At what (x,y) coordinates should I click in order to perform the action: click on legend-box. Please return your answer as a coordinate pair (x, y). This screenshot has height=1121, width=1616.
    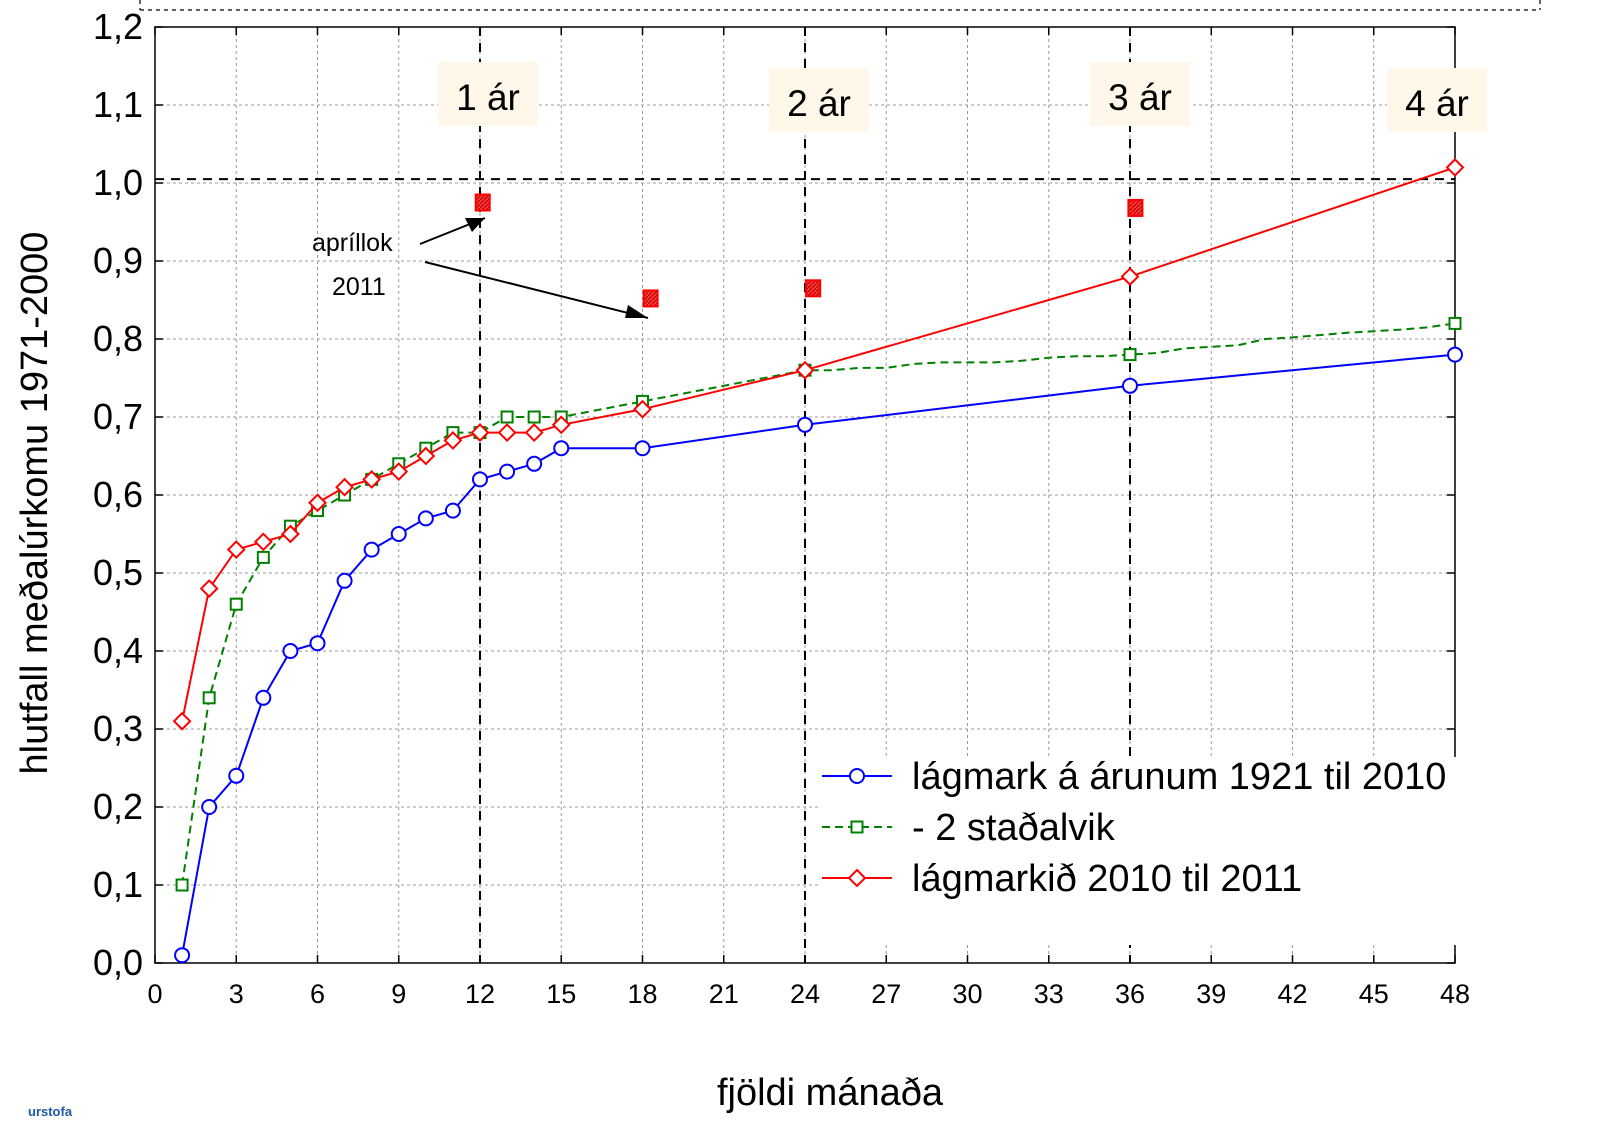
    Looking at the image, I should click on (1218, 851).